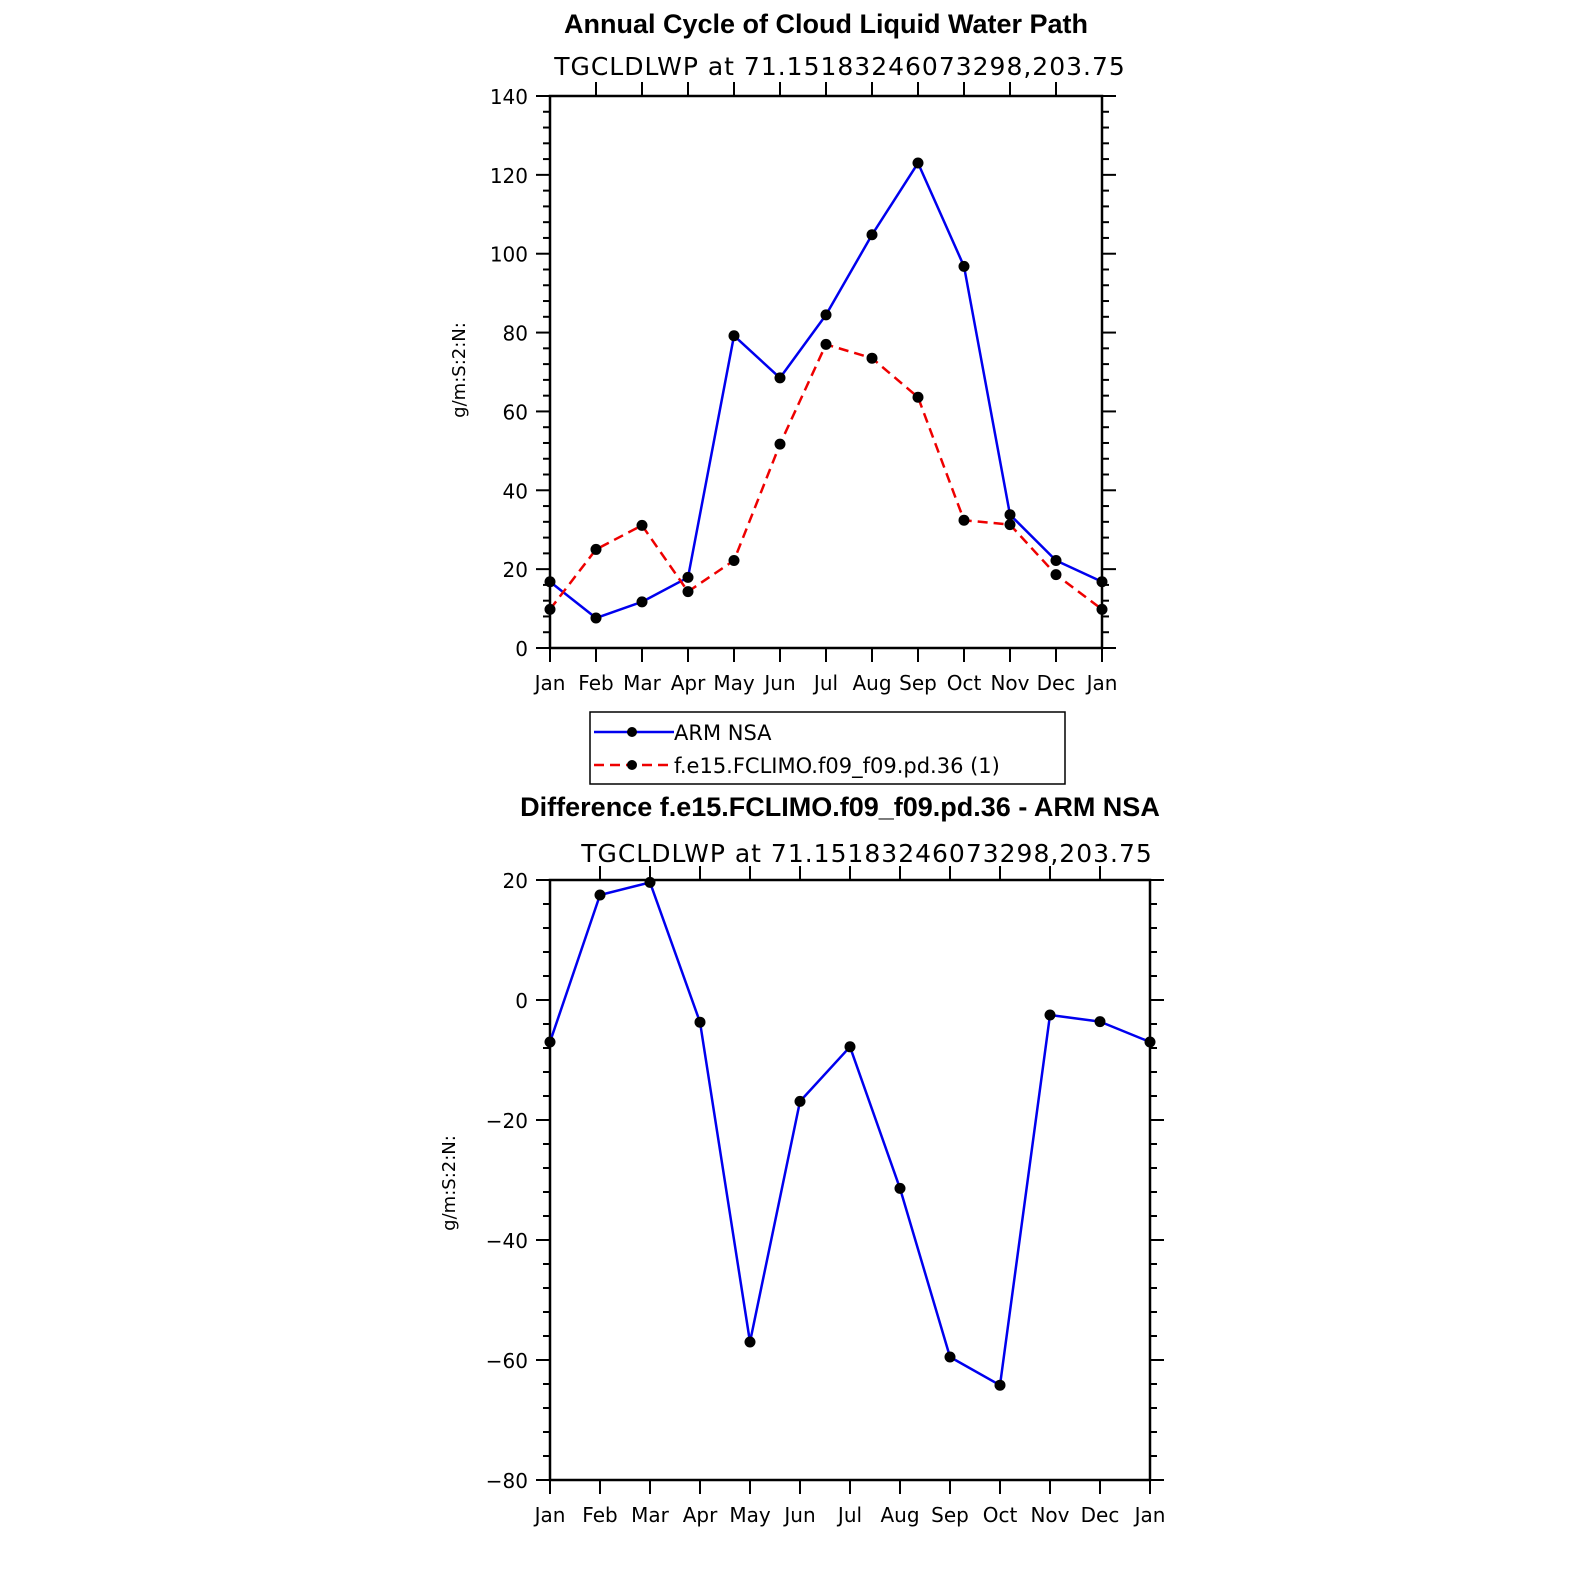  Describe the element at coordinates (734, 683) in the screenshot. I see `top-xtick-label: May` at that location.